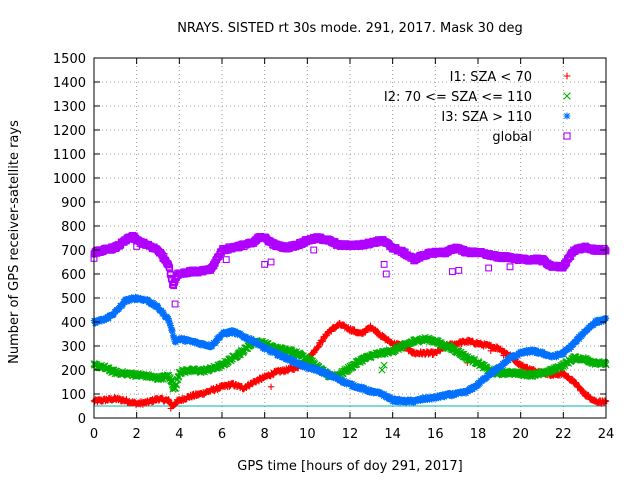 The width and height of the screenshot is (640, 480). What do you see at coordinates (69, 179) in the screenshot?
I see `y-tick-label: 1000` at bounding box center [69, 179].